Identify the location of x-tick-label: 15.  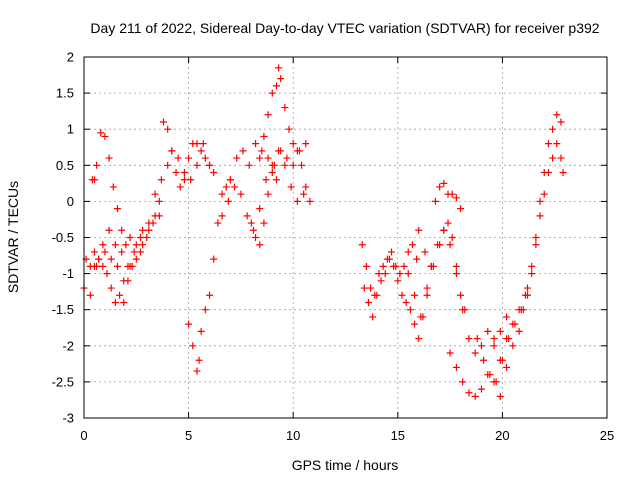
(398, 435).